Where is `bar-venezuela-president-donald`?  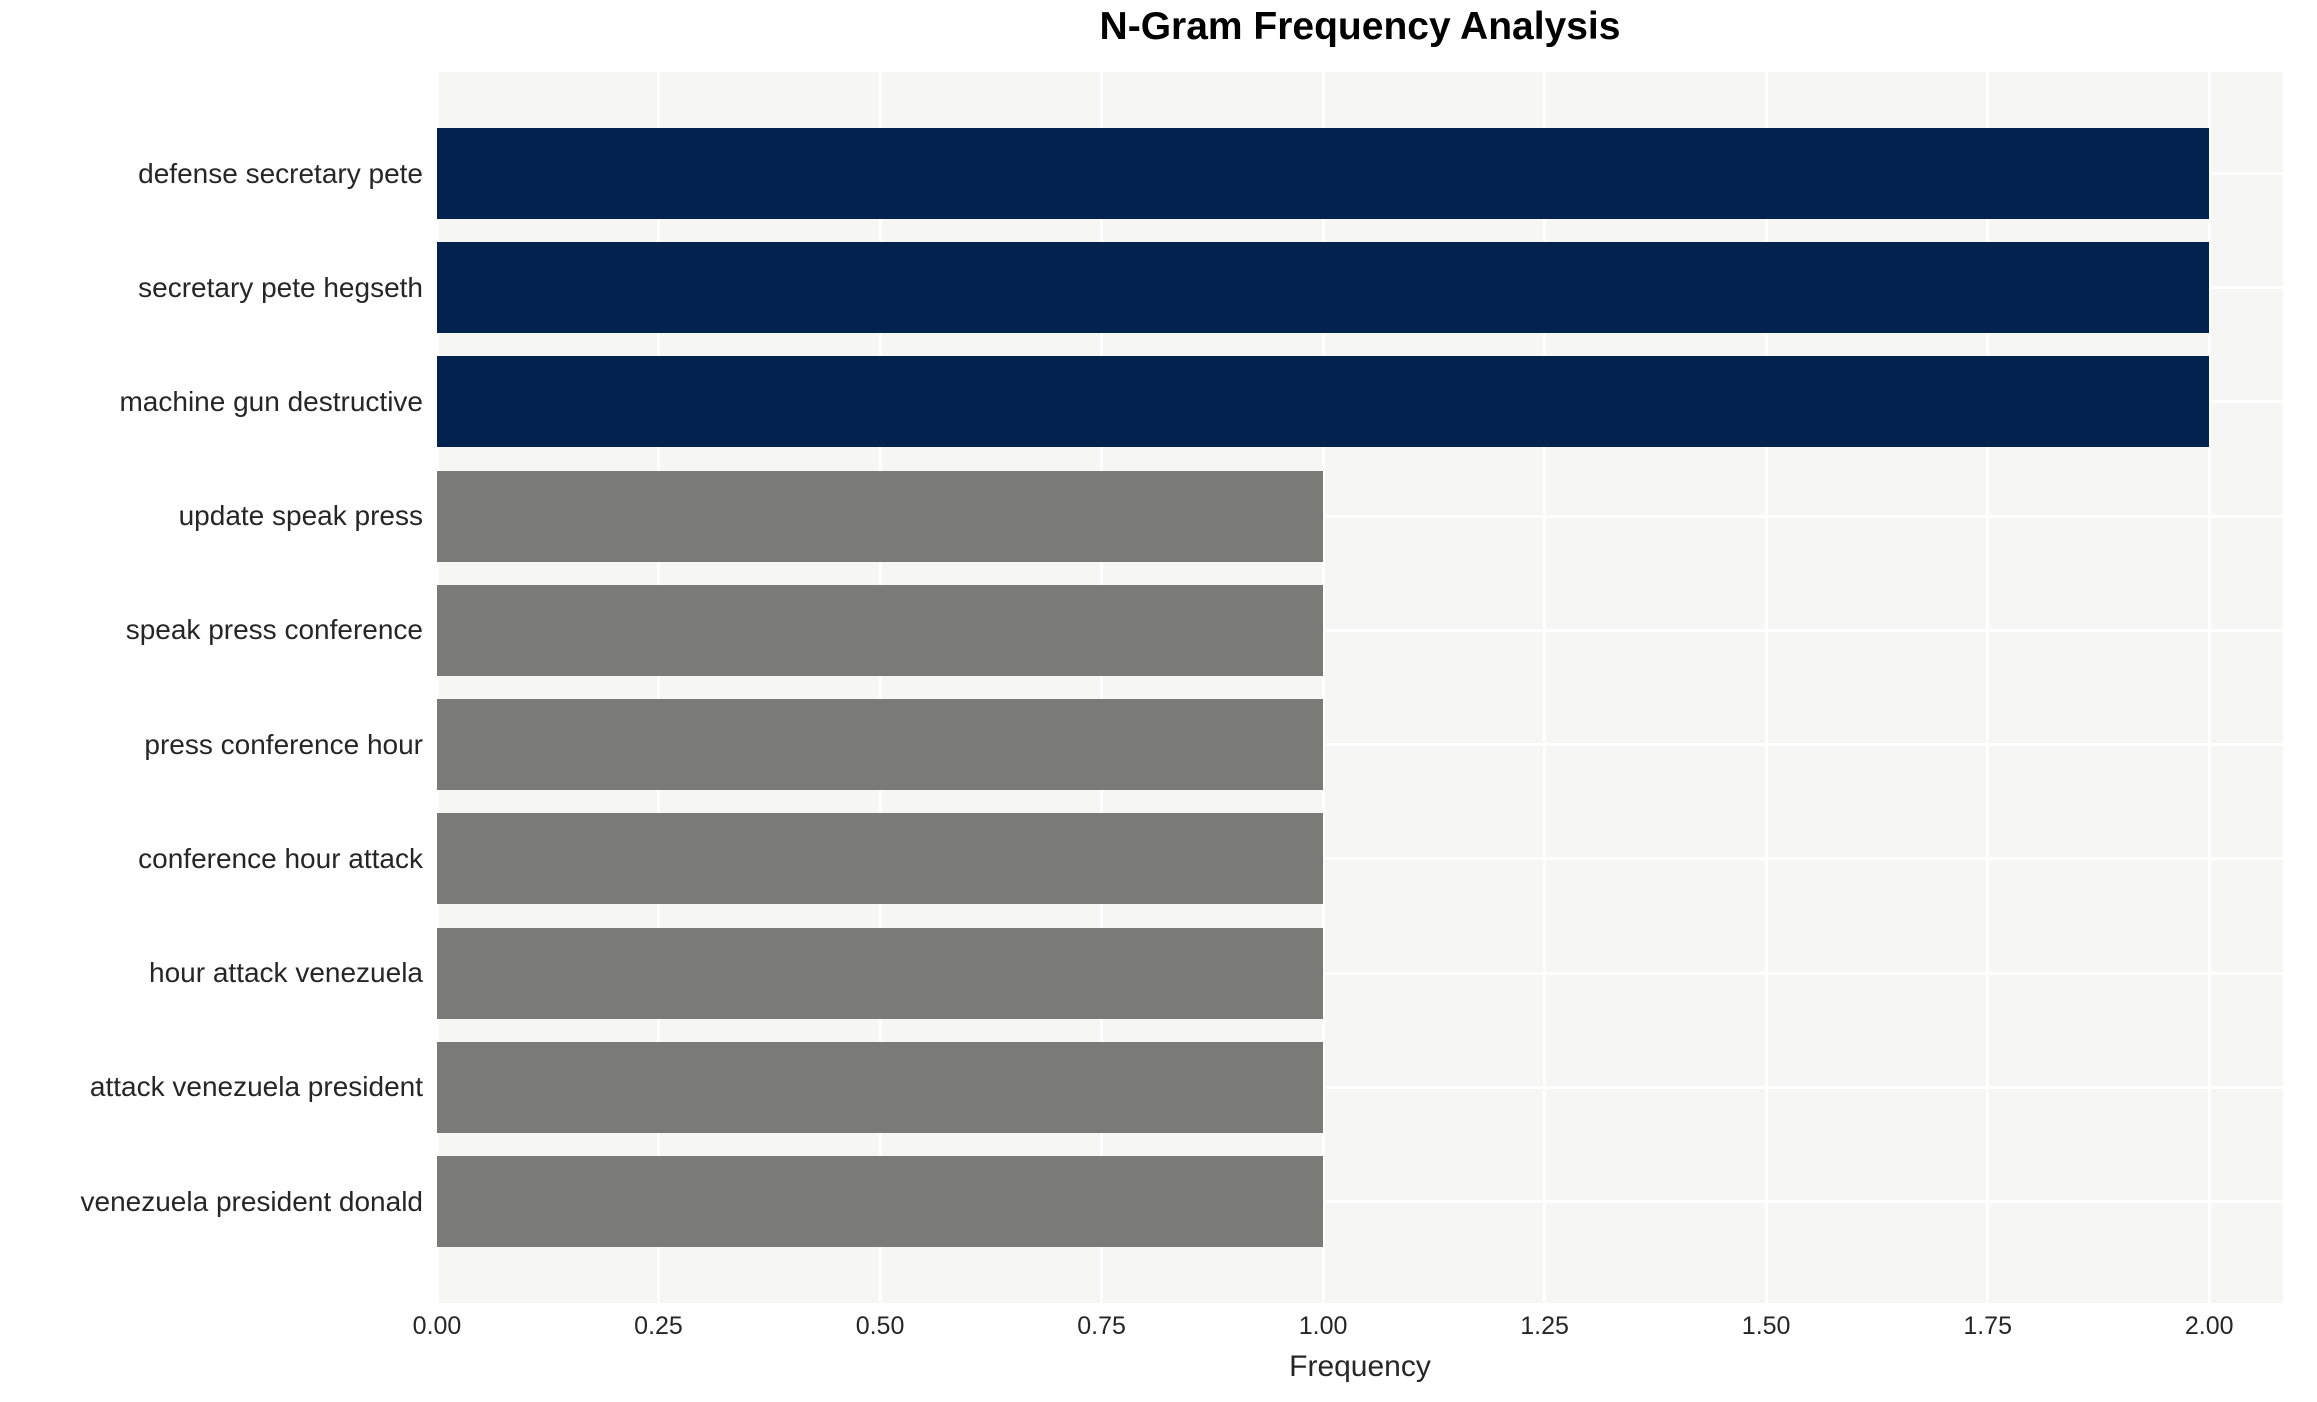
bar-venezuela-president-donald is located at coordinates (880, 1201).